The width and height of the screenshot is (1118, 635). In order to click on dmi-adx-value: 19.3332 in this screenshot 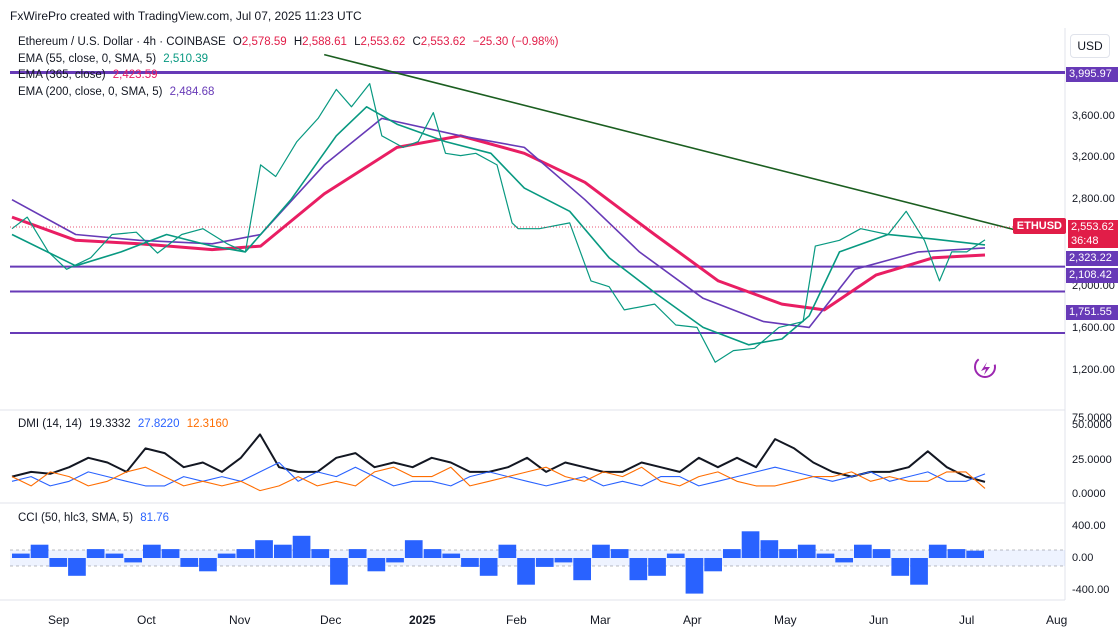, I will do `click(110, 424)`.